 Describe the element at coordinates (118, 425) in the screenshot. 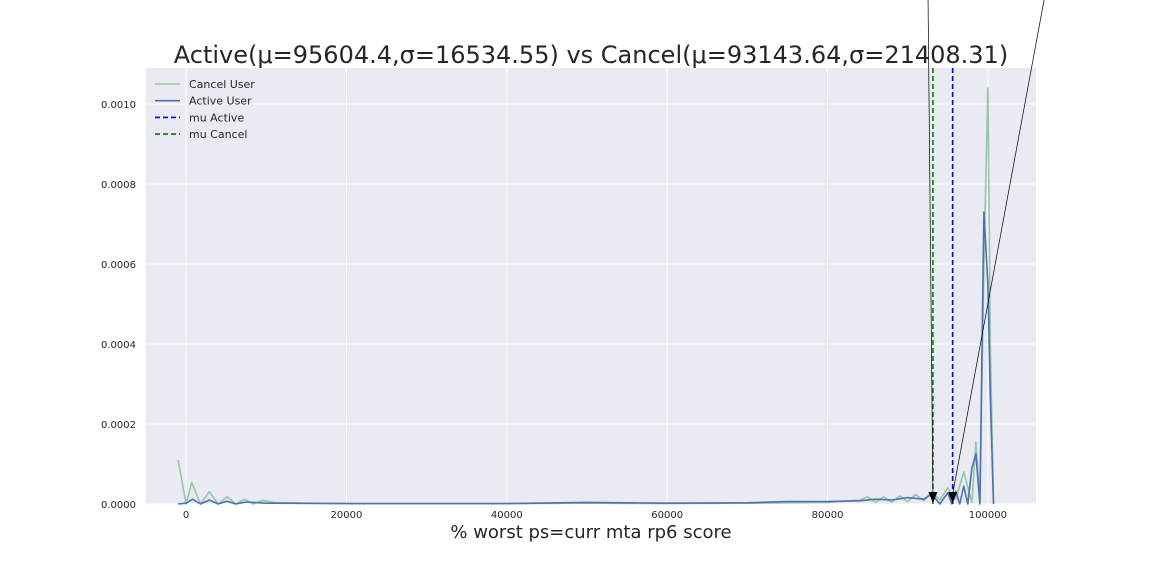

I see `y-tick-label: 0.0002` at that location.